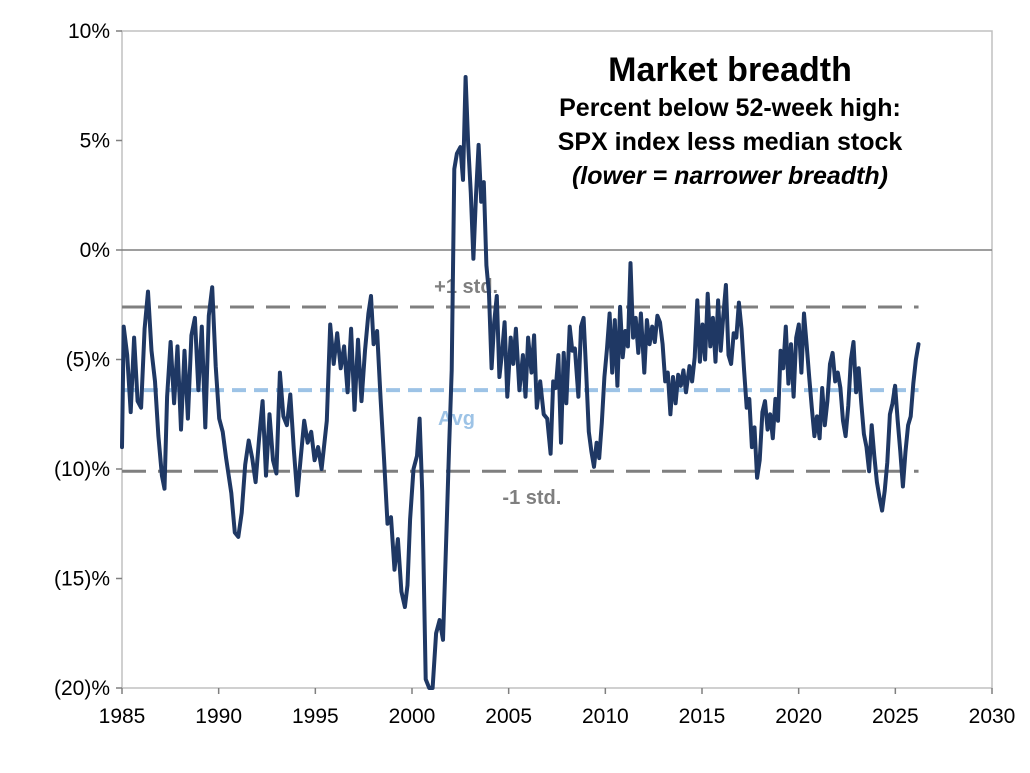 This screenshot has height=773, width=1030. I want to click on x-tick-label-7: 2020, so click(798, 716).